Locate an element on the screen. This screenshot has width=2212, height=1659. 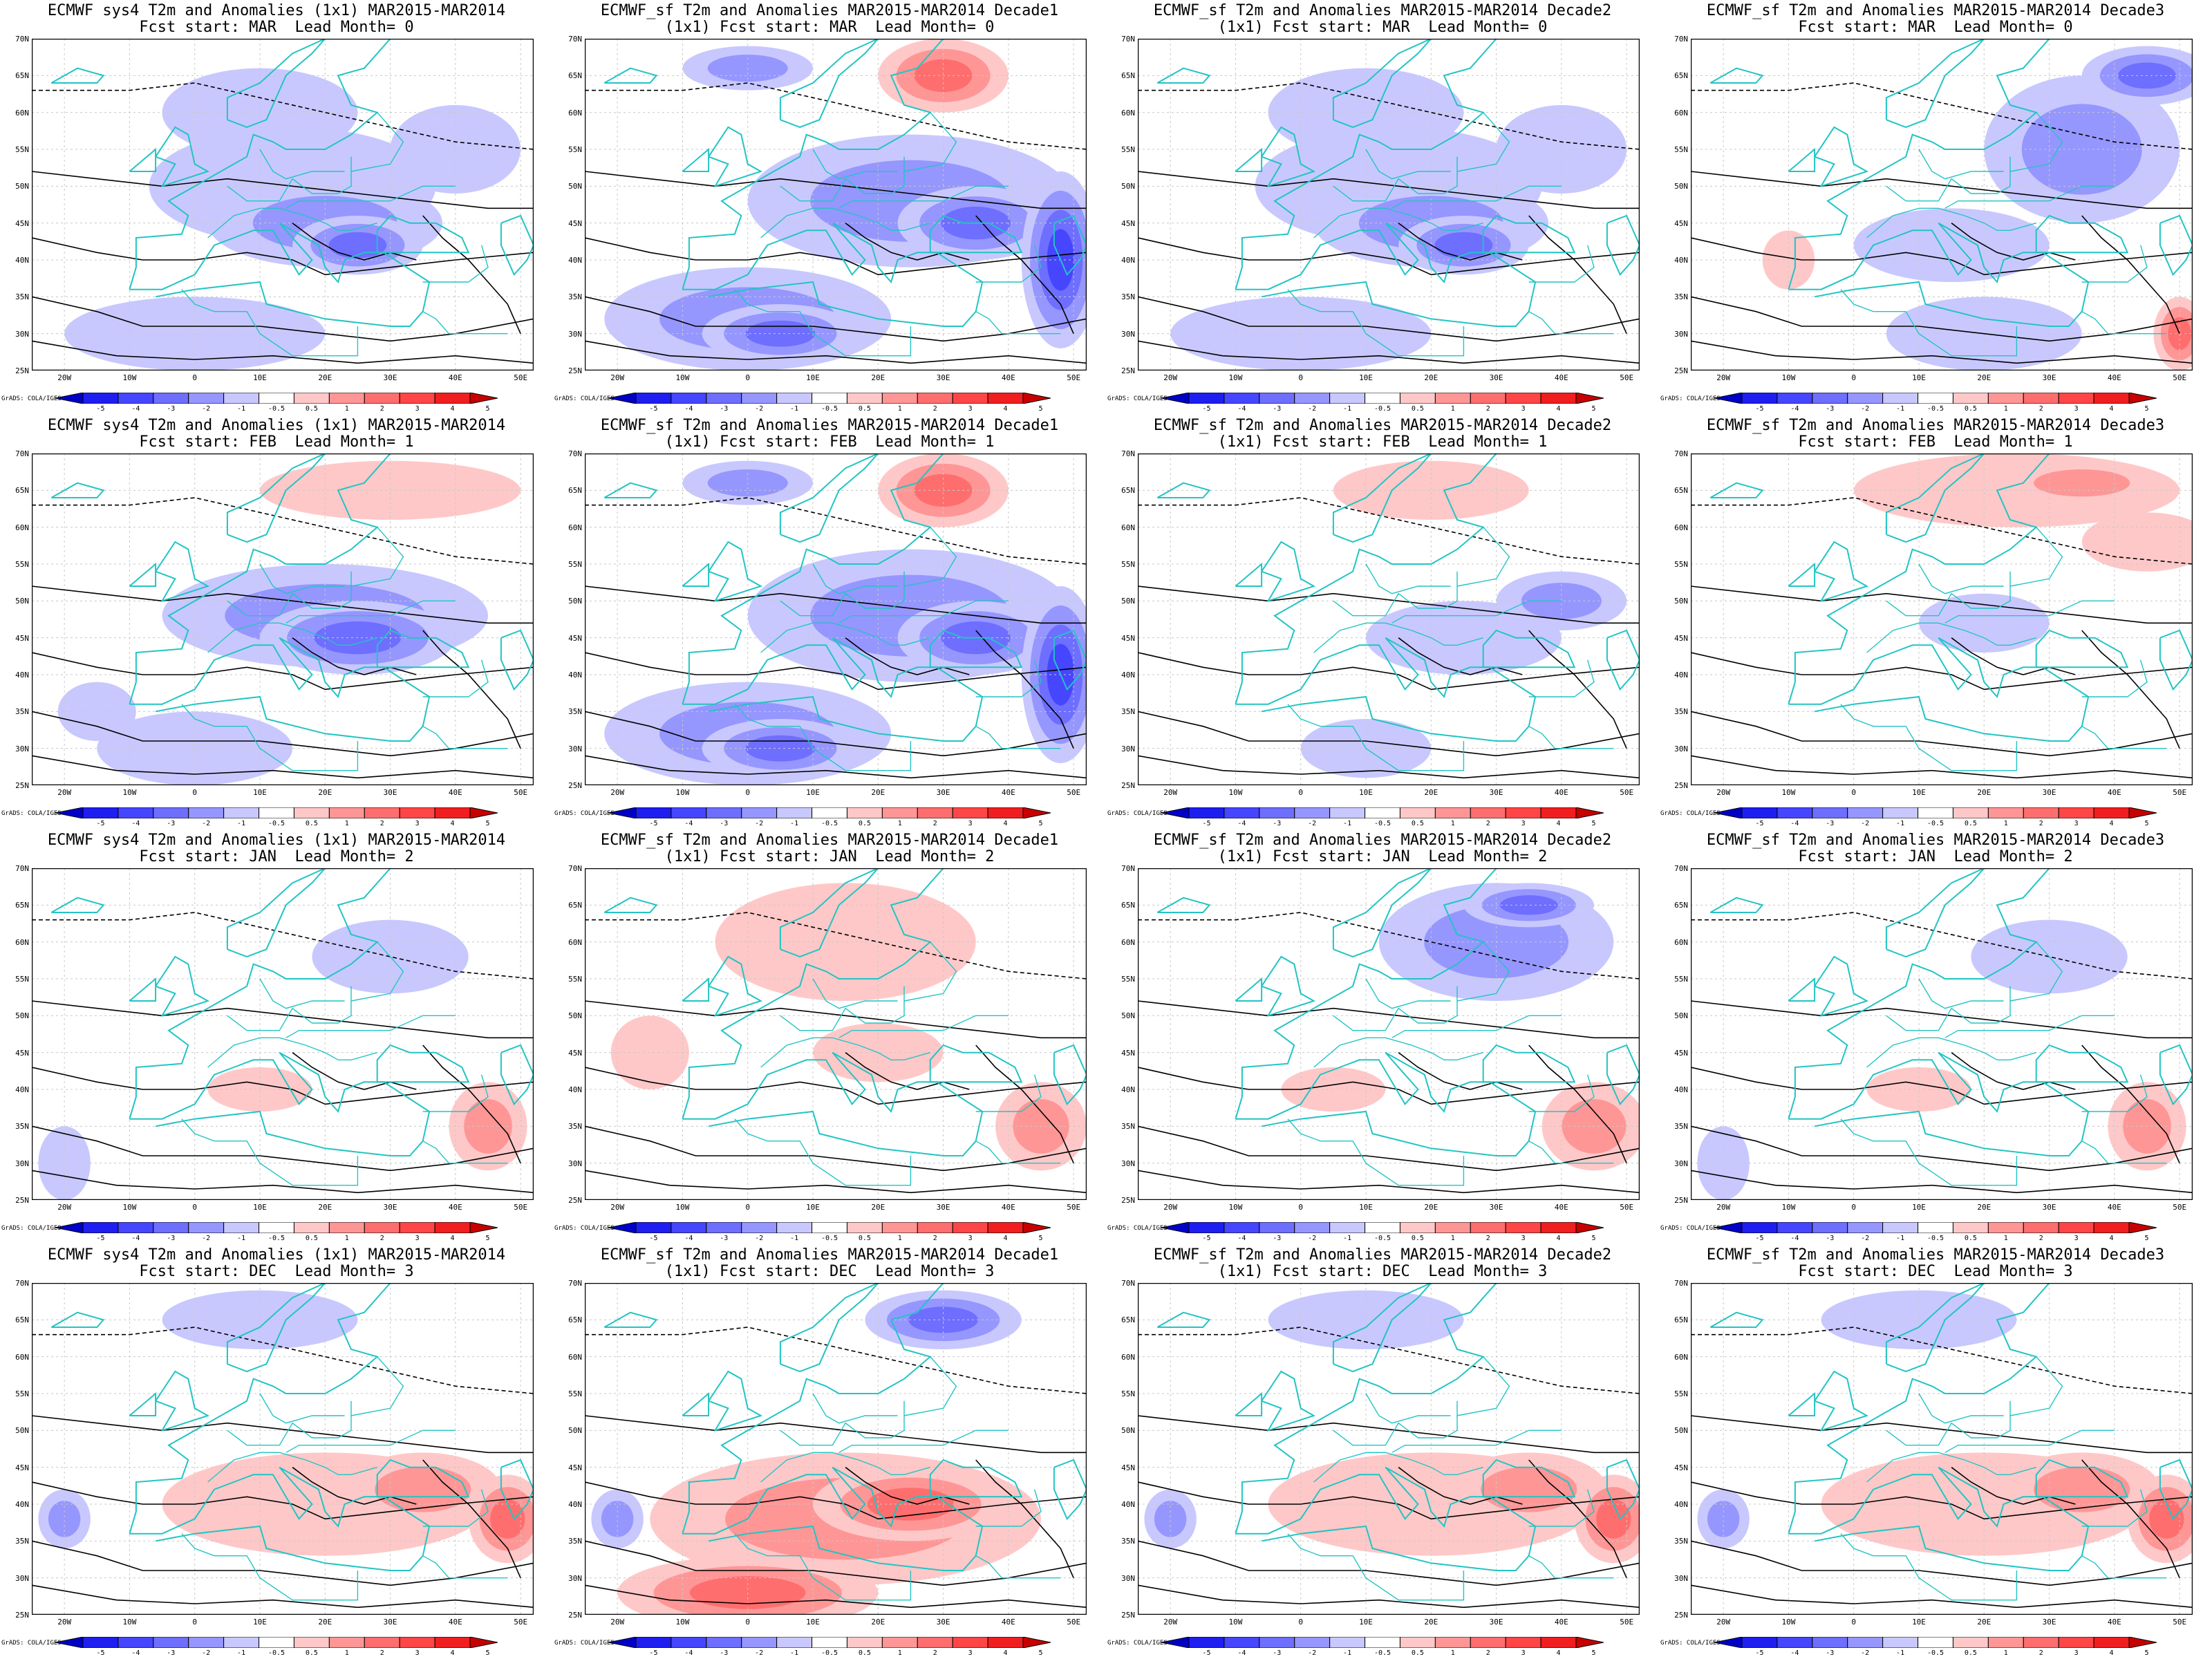
panel-title-line2: Fcst start: DEC Lead Month= 3 is located at coordinates (276, 1271).